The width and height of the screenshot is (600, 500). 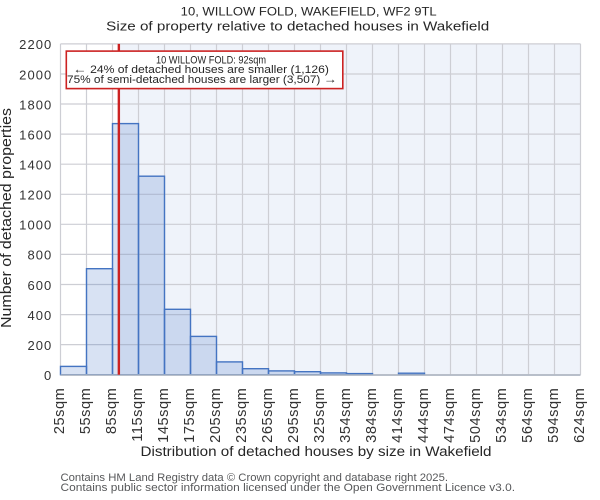 I want to click on svg-text: 295sqm, so click(x=294, y=415).